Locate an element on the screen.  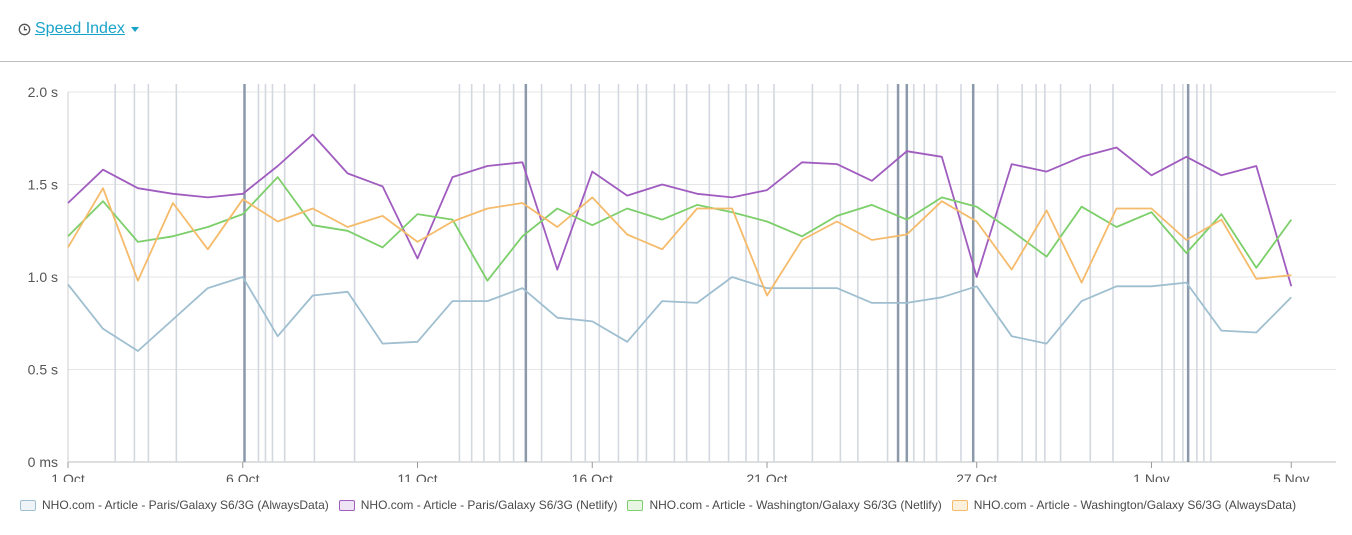
clock-icon is located at coordinates (24, 29).